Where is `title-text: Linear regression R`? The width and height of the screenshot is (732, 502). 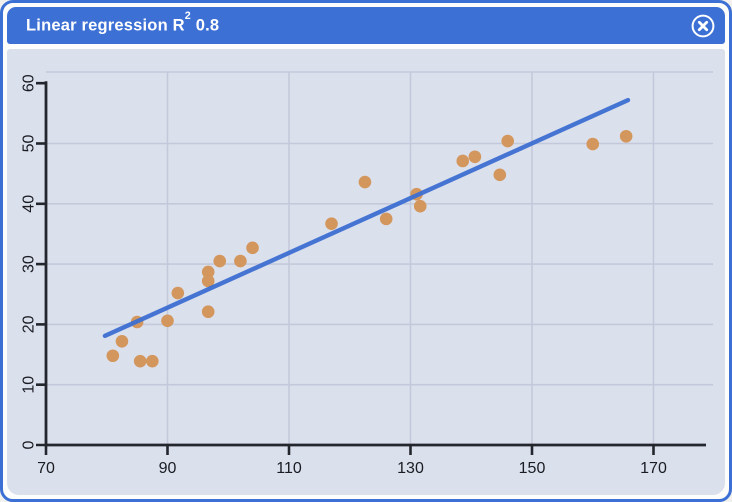 title-text: Linear regression R is located at coordinates (105, 25).